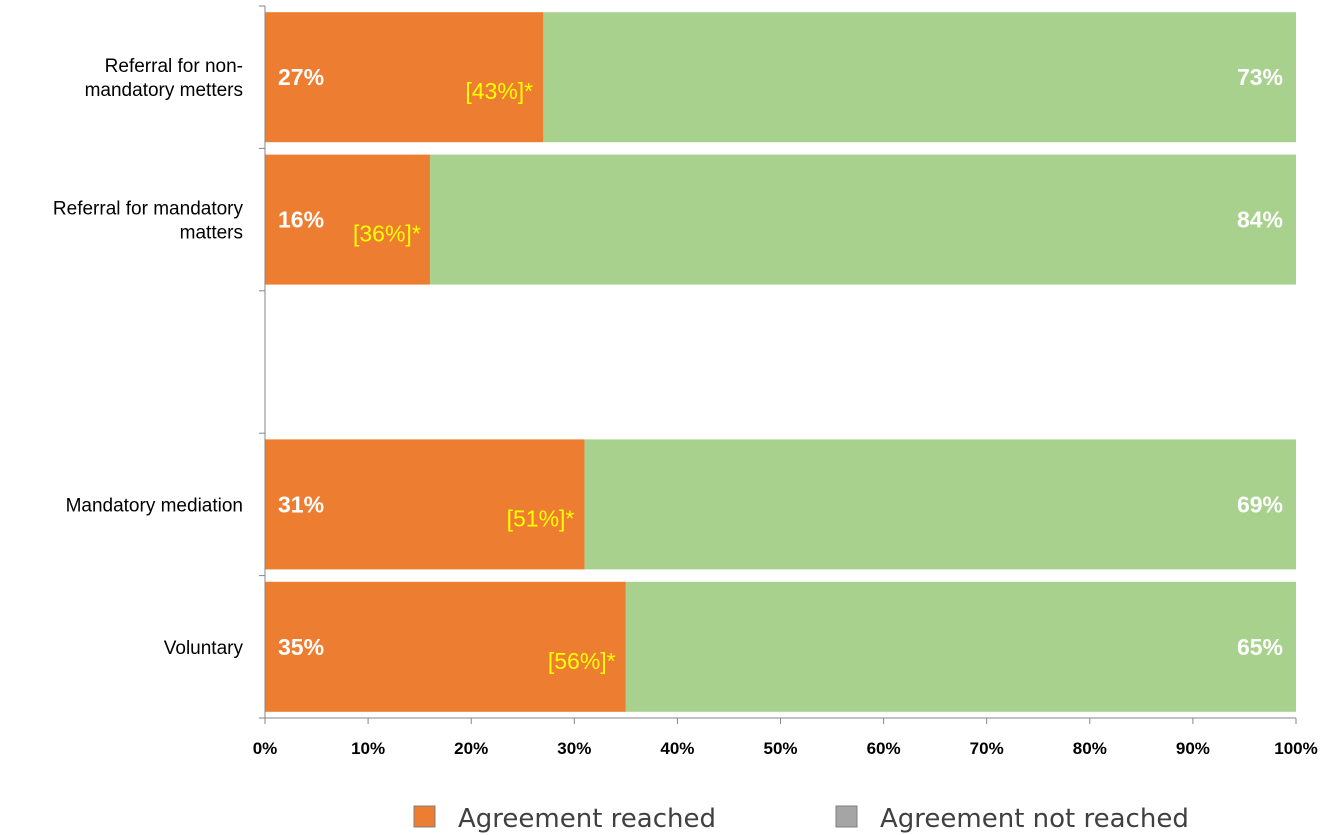 The image size is (1324, 835). Describe the element at coordinates (801, 819) in the screenshot. I see `legend: Agreement reached Agreement not reached` at that location.